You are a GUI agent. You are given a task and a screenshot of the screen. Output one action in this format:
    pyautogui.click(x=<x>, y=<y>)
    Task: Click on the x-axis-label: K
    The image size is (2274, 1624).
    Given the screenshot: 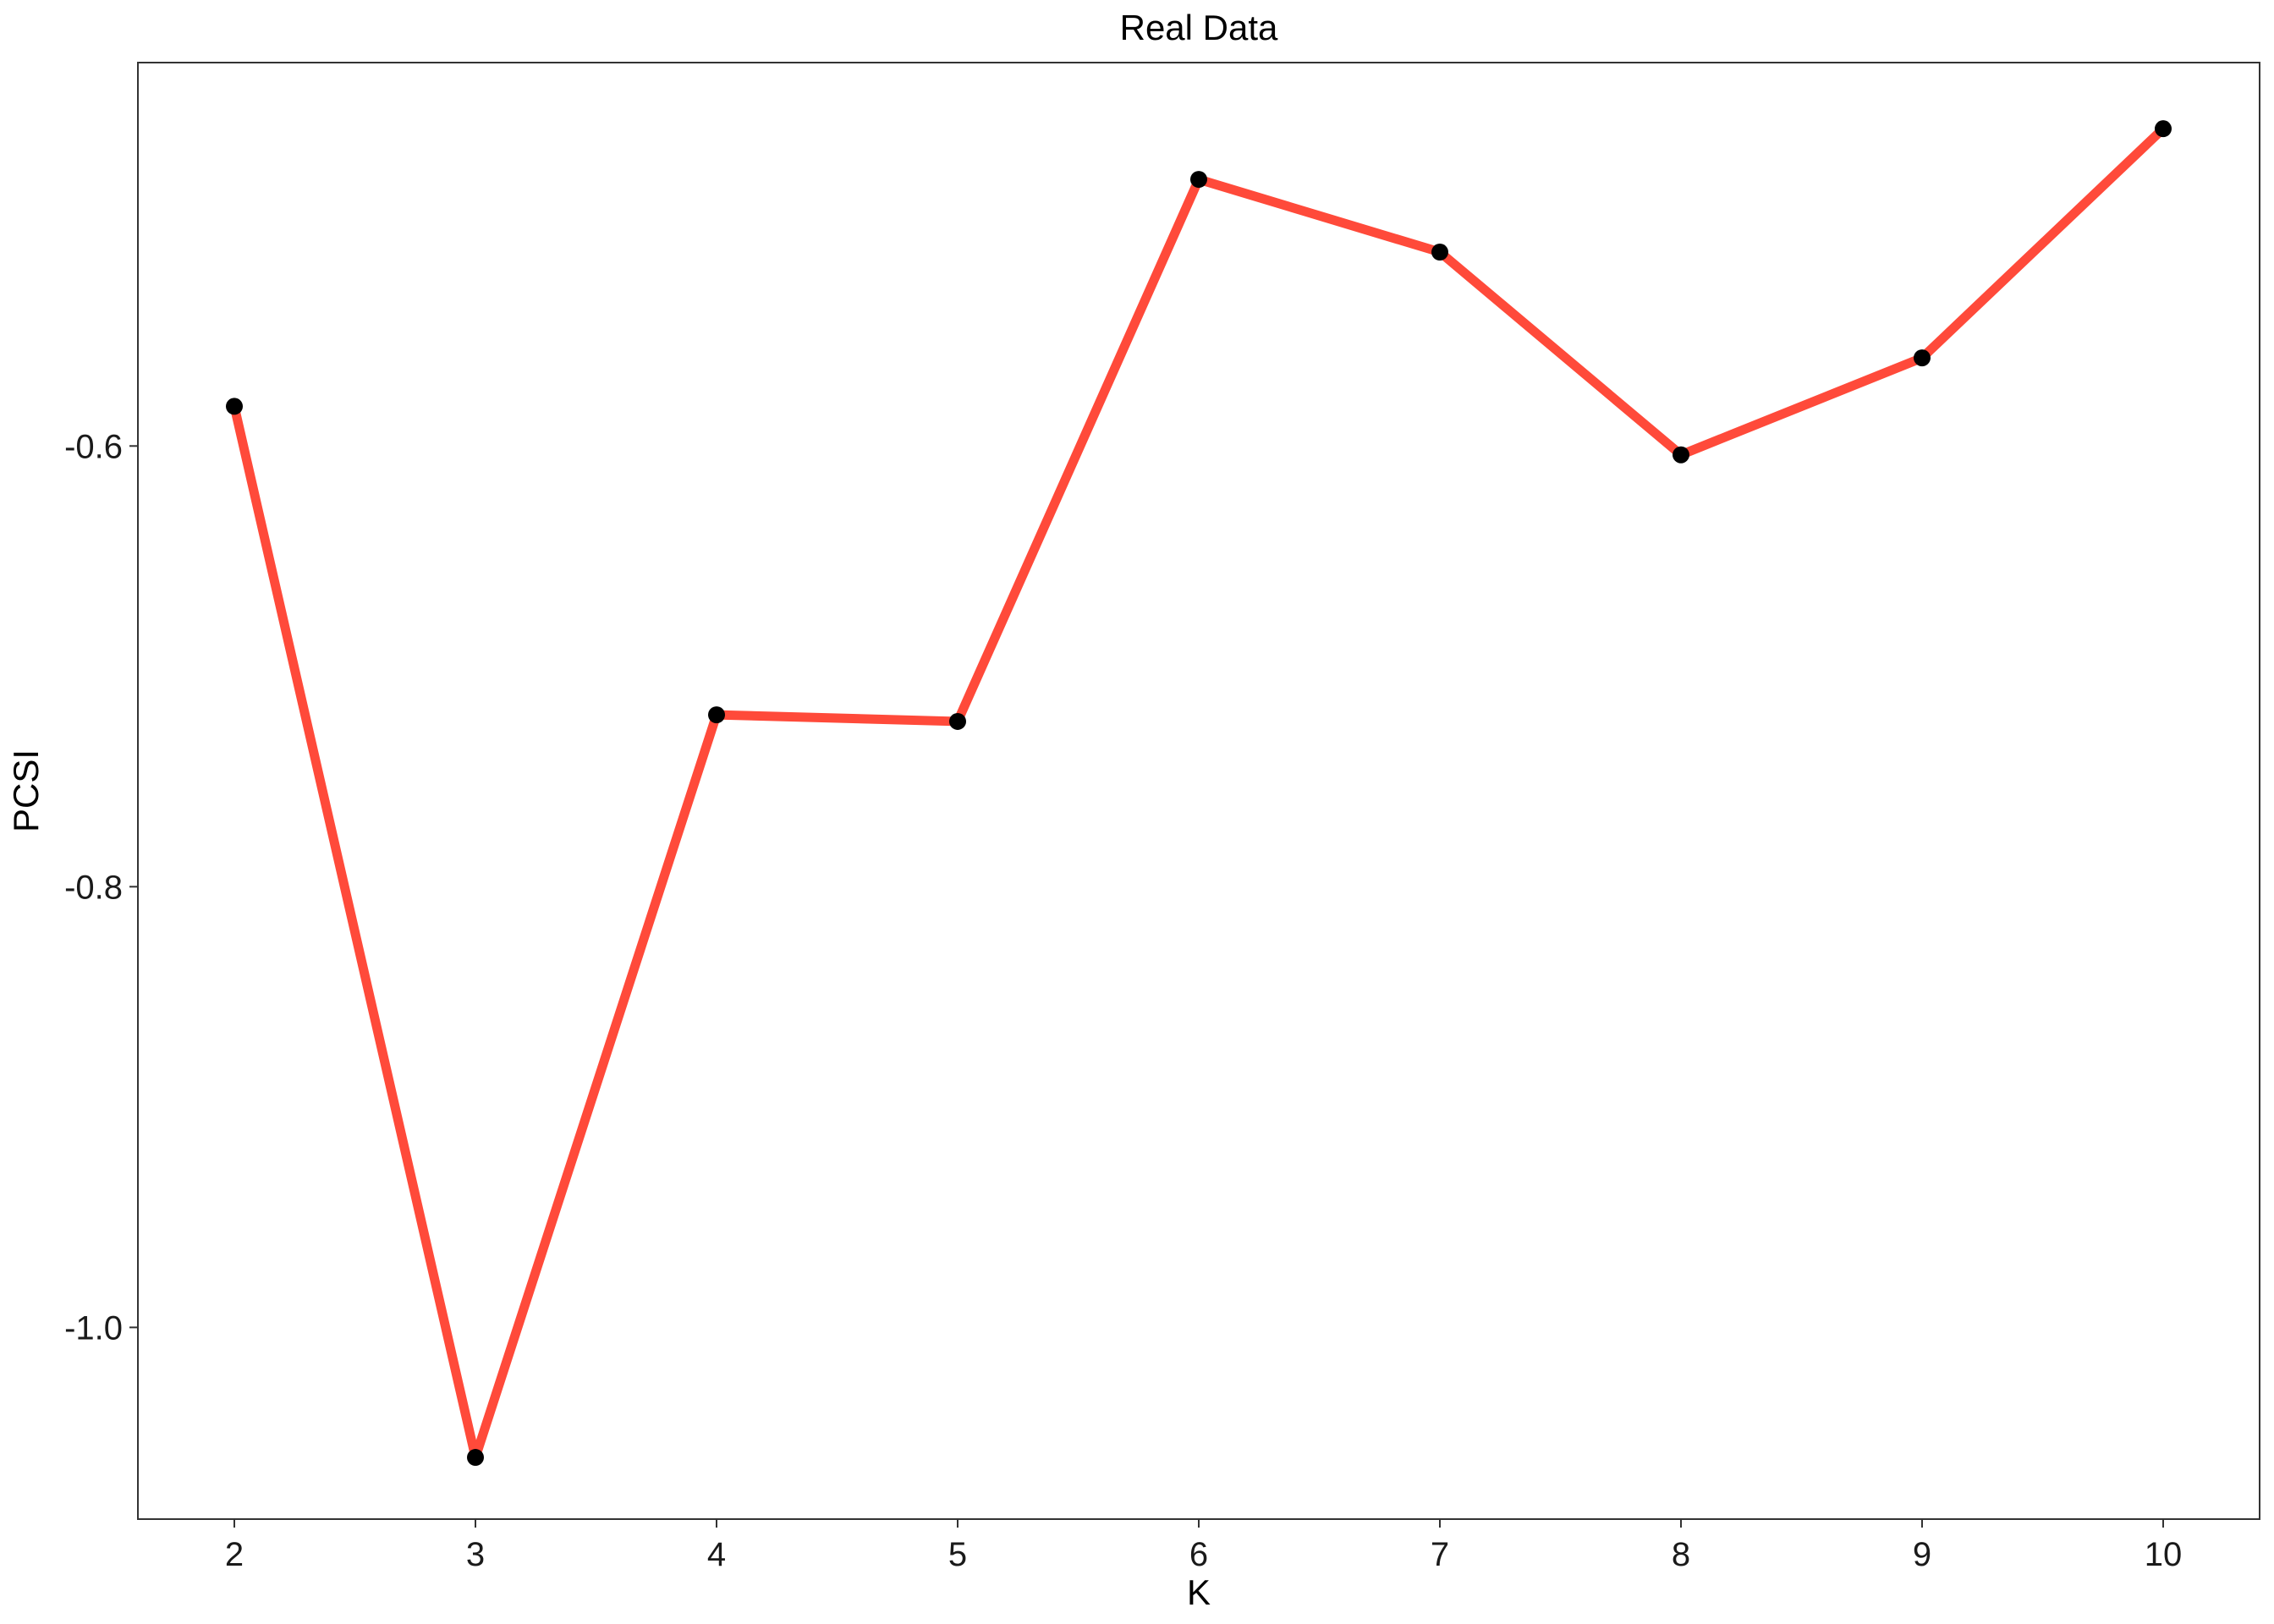 What is the action you would take?
    pyautogui.click(x=1199, y=1592)
    